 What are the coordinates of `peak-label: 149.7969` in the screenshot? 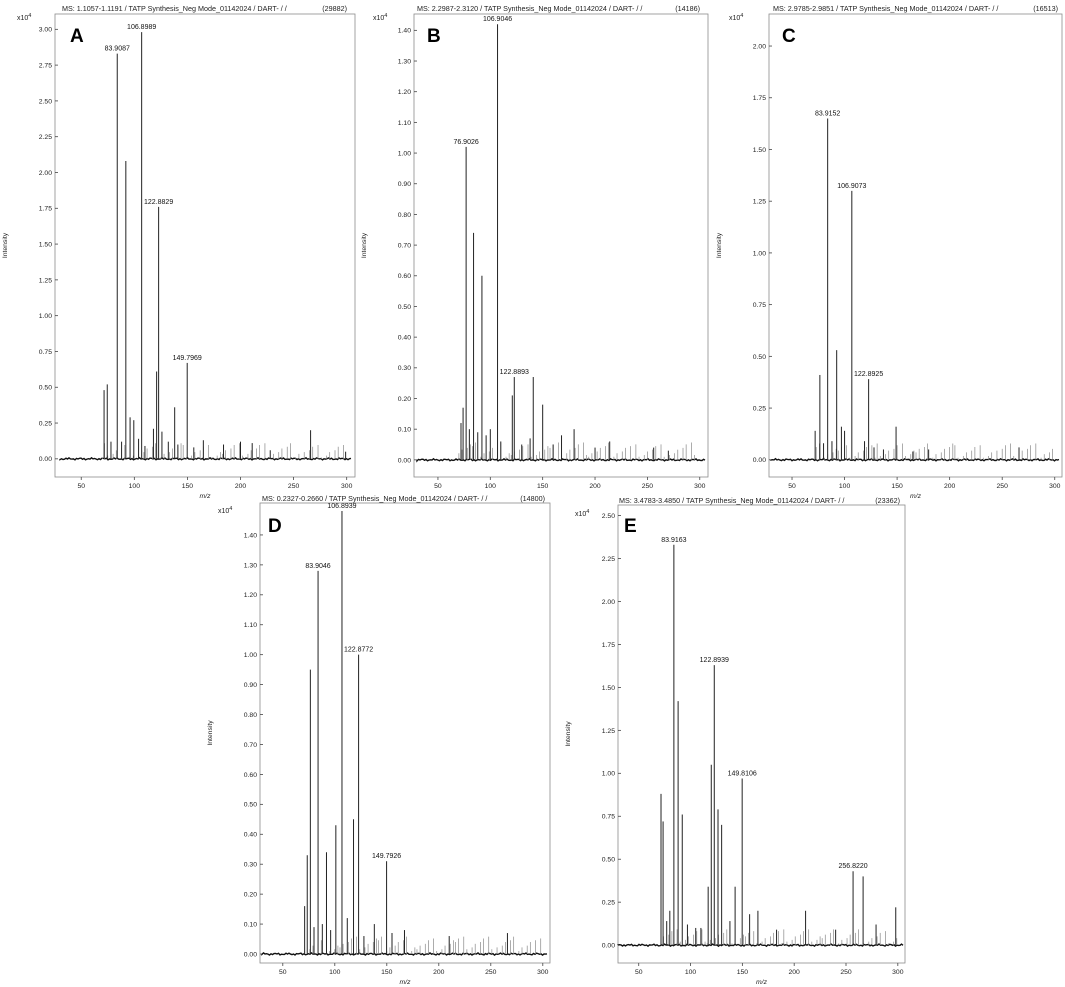 It's located at (187, 358).